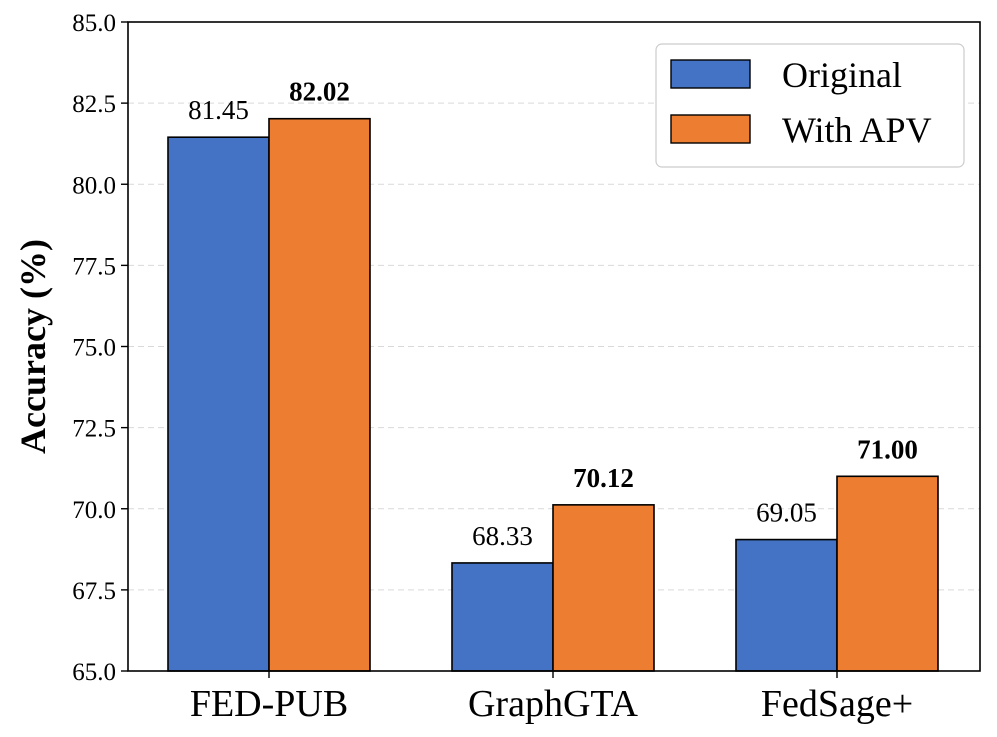  What do you see at coordinates (269, 704) in the screenshot?
I see `x-tick-label: FED-PUB` at bounding box center [269, 704].